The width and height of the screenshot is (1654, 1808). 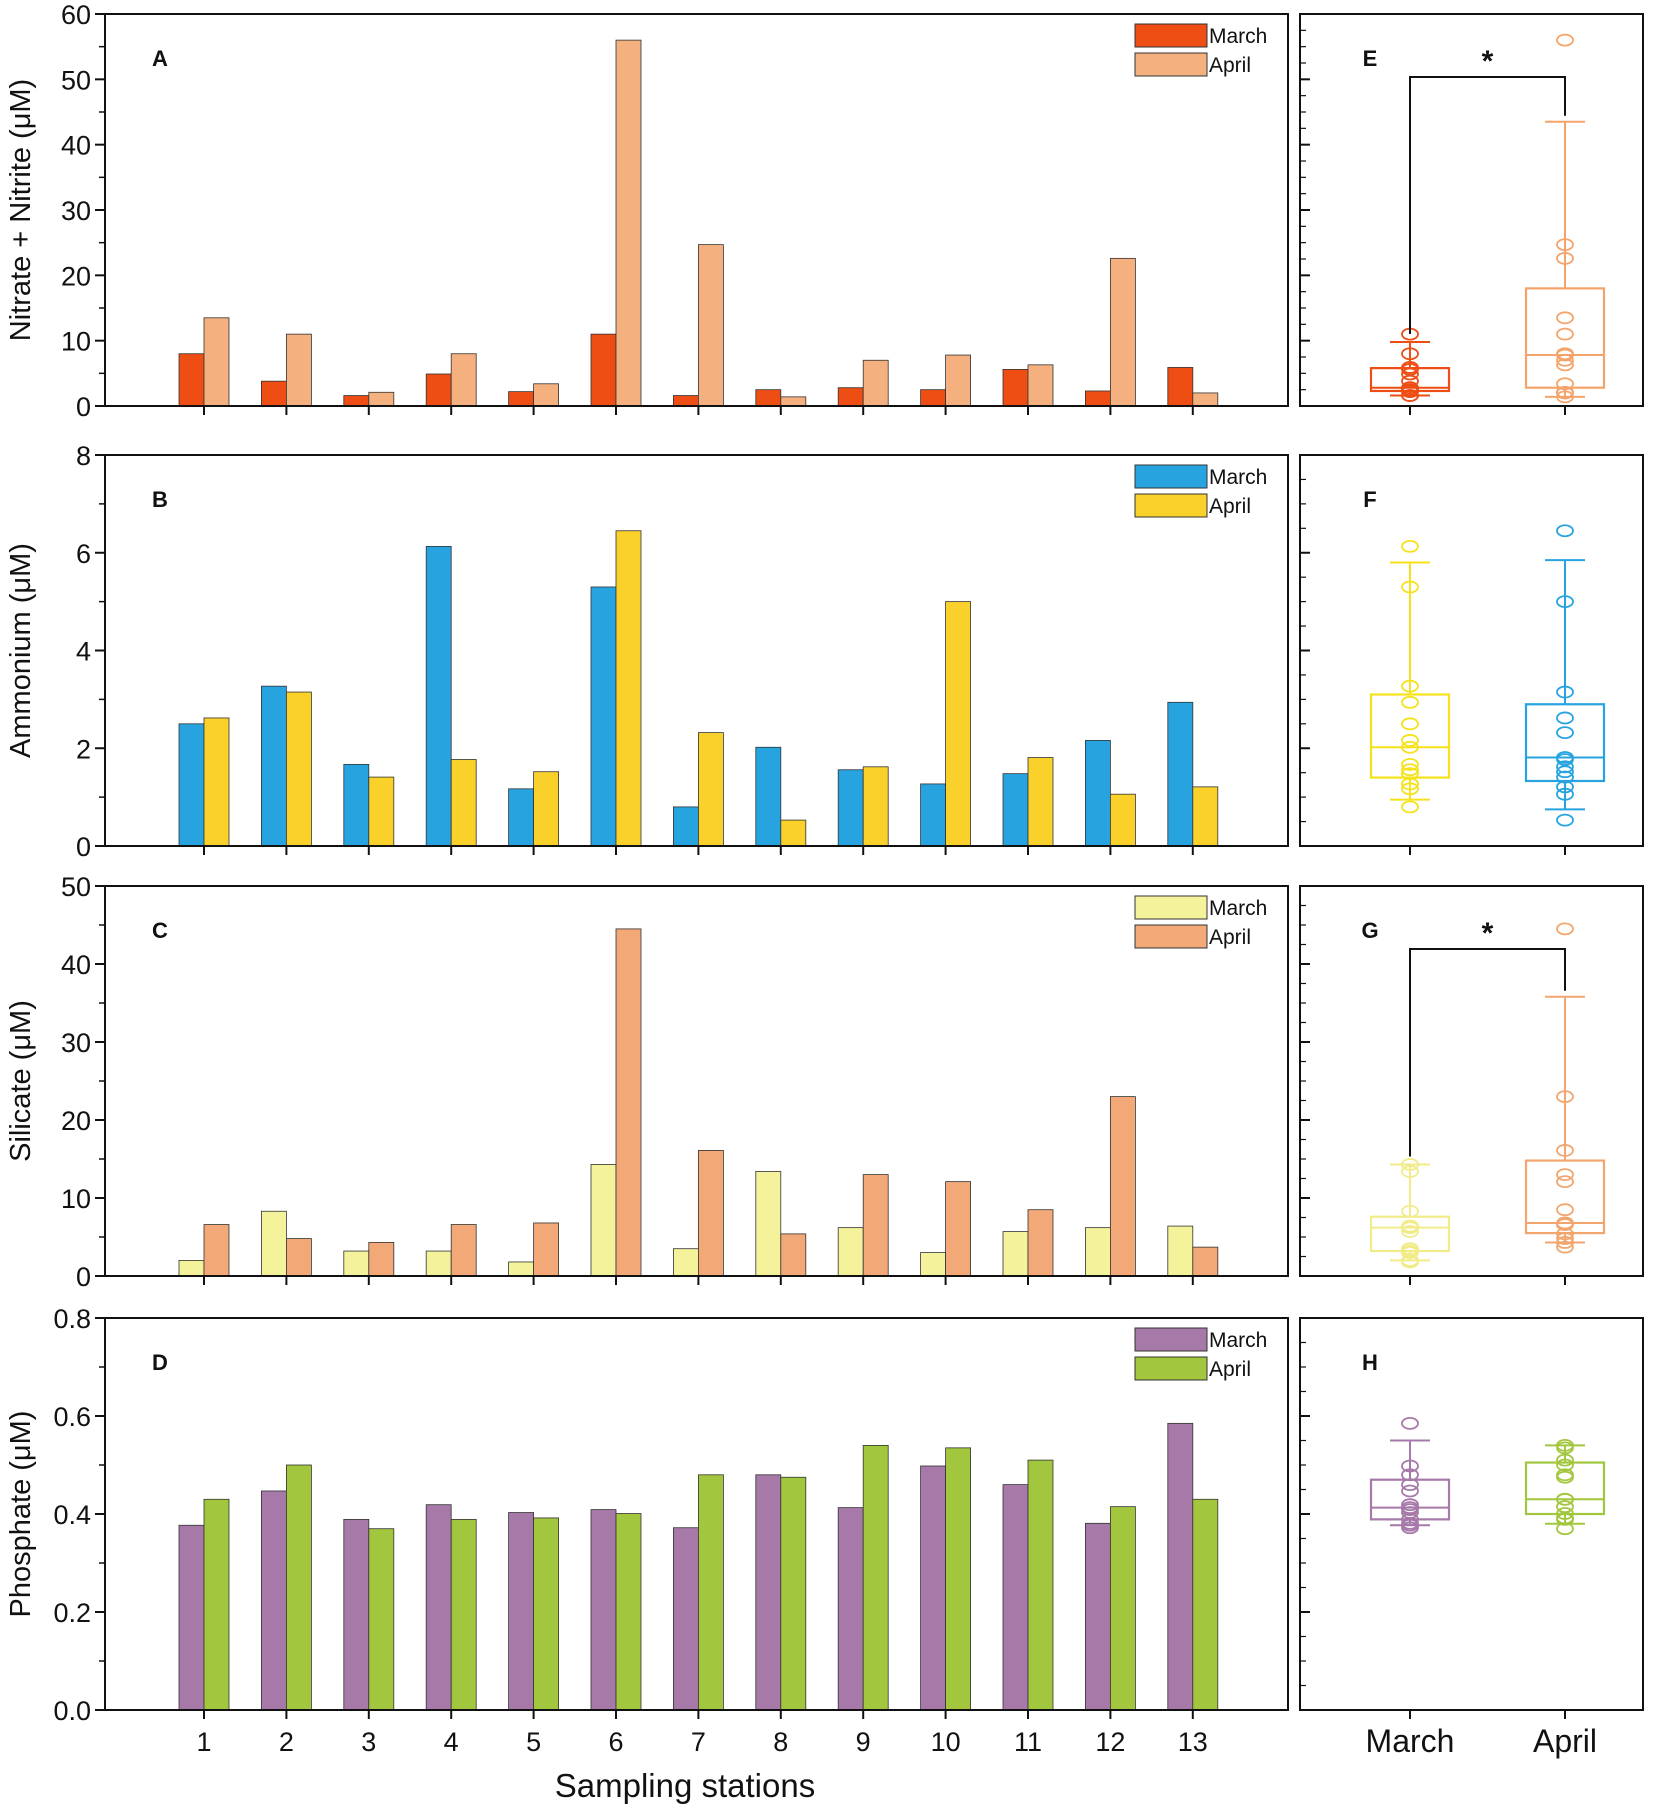 What do you see at coordinates (76, 887) in the screenshot?
I see `y-tick-label-C: 50` at bounding box center [76, 887].